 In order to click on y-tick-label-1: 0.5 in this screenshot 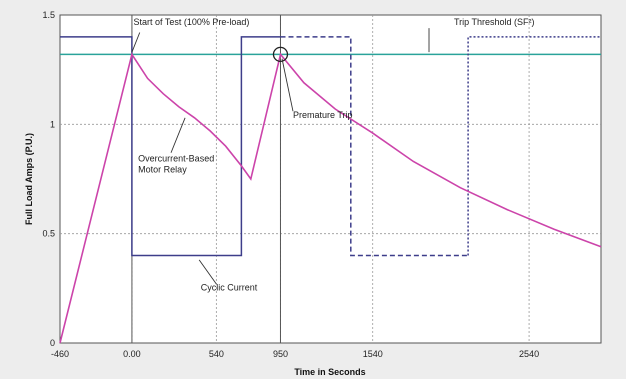, I will do `click(48, 234)`.